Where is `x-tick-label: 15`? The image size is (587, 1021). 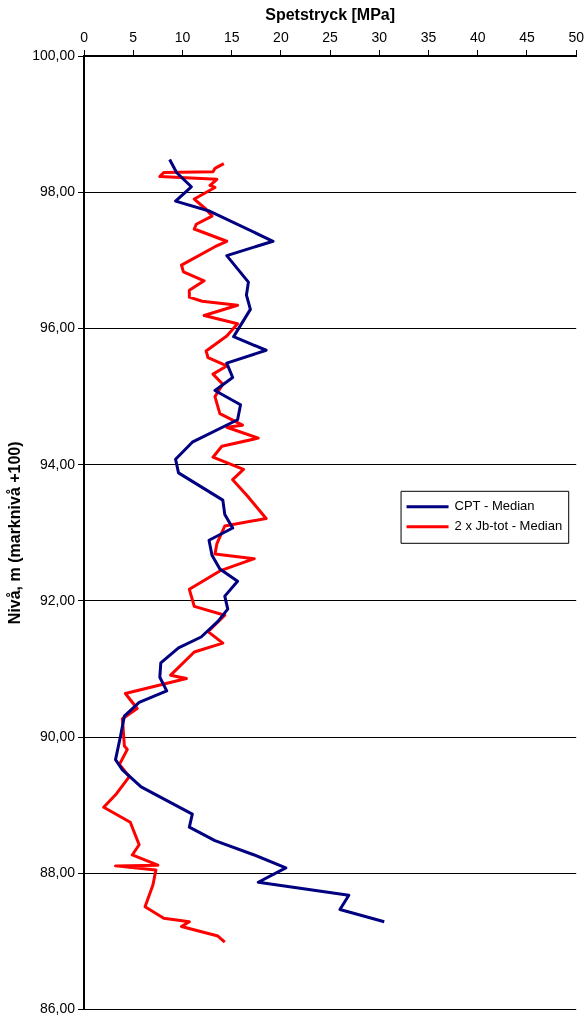
x-tick-label: 15 is located at coordinates (231, 37).